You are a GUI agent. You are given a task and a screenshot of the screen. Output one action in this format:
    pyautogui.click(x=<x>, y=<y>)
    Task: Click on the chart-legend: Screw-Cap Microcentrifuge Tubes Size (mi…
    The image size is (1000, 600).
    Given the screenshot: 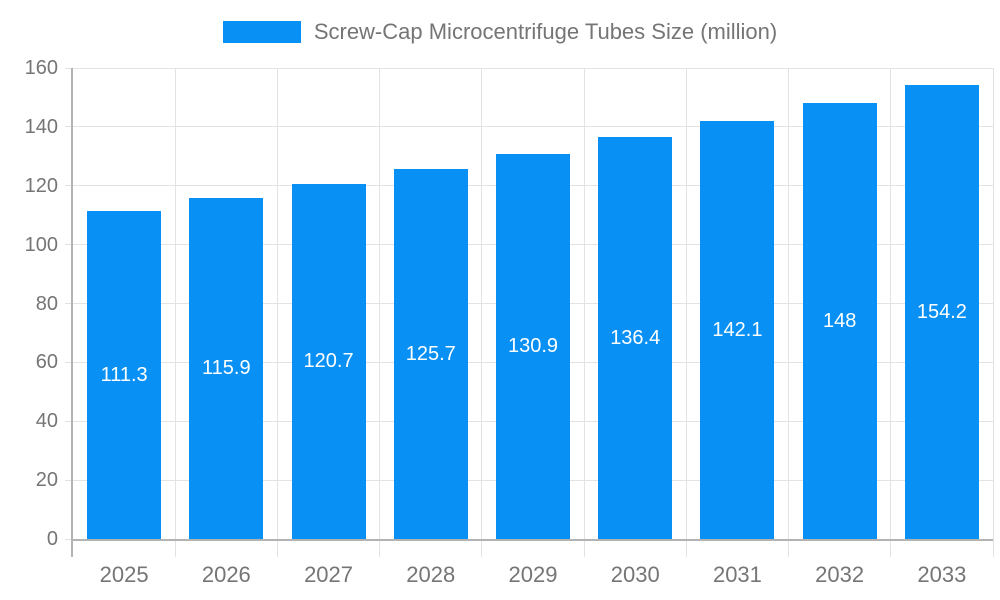 What is the action you would take?
    pyautogui.click(x=500, y=32)
    